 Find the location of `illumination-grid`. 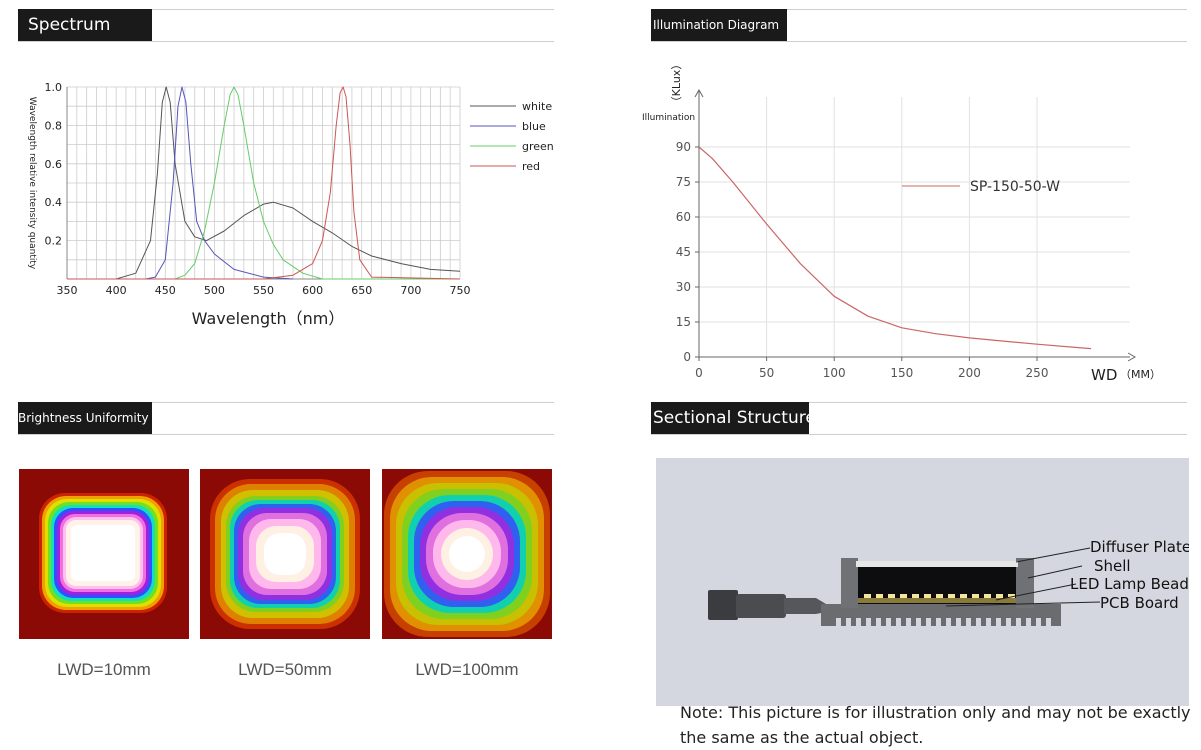

illumination-grid is located at coordinates (914, 227).